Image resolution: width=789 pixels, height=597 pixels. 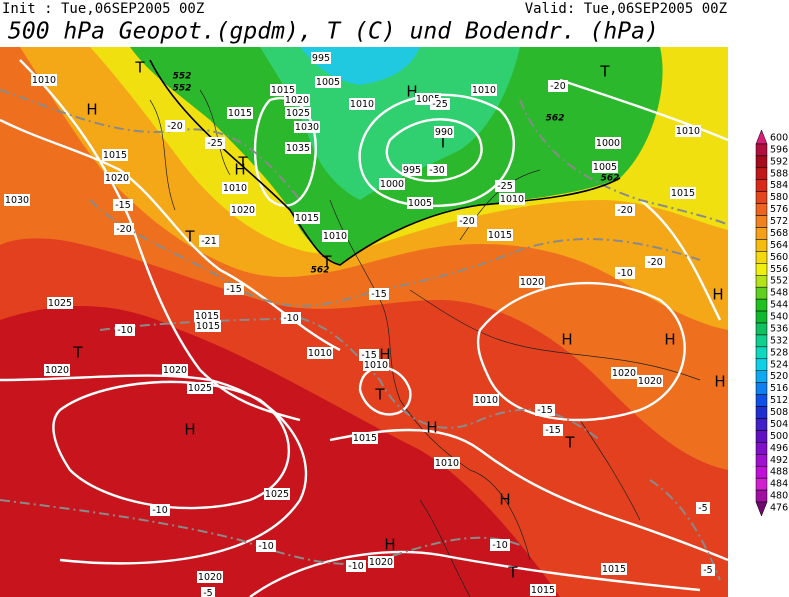 I want to click on temperature-label: -25, so click(x=440, y=104).